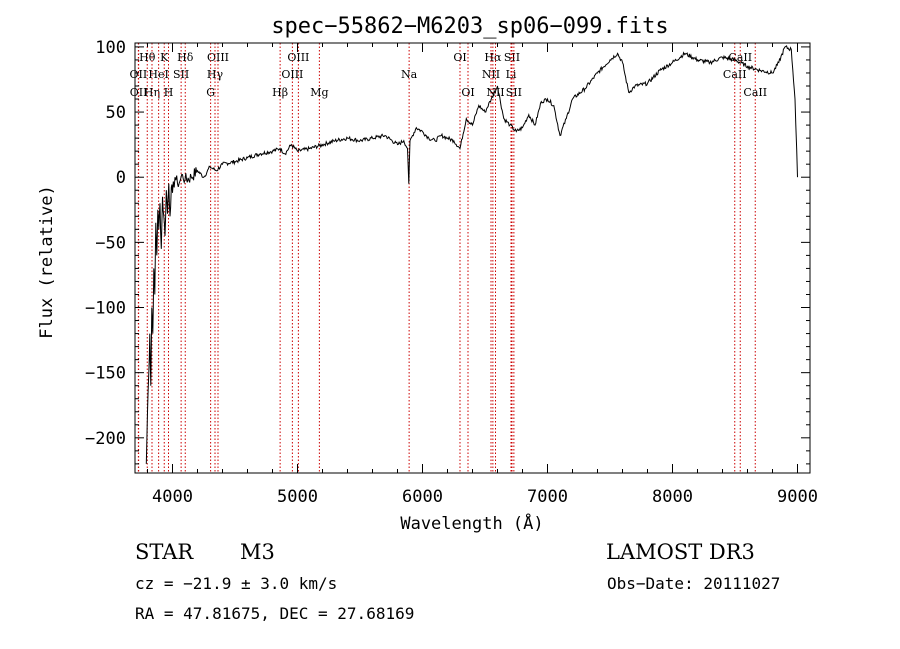 The image size is (900, 649). What do you see at coordinates (210, 92) in the screenshot?
I see `spectral-line-label-11: G` at bounding box center [210, 92].